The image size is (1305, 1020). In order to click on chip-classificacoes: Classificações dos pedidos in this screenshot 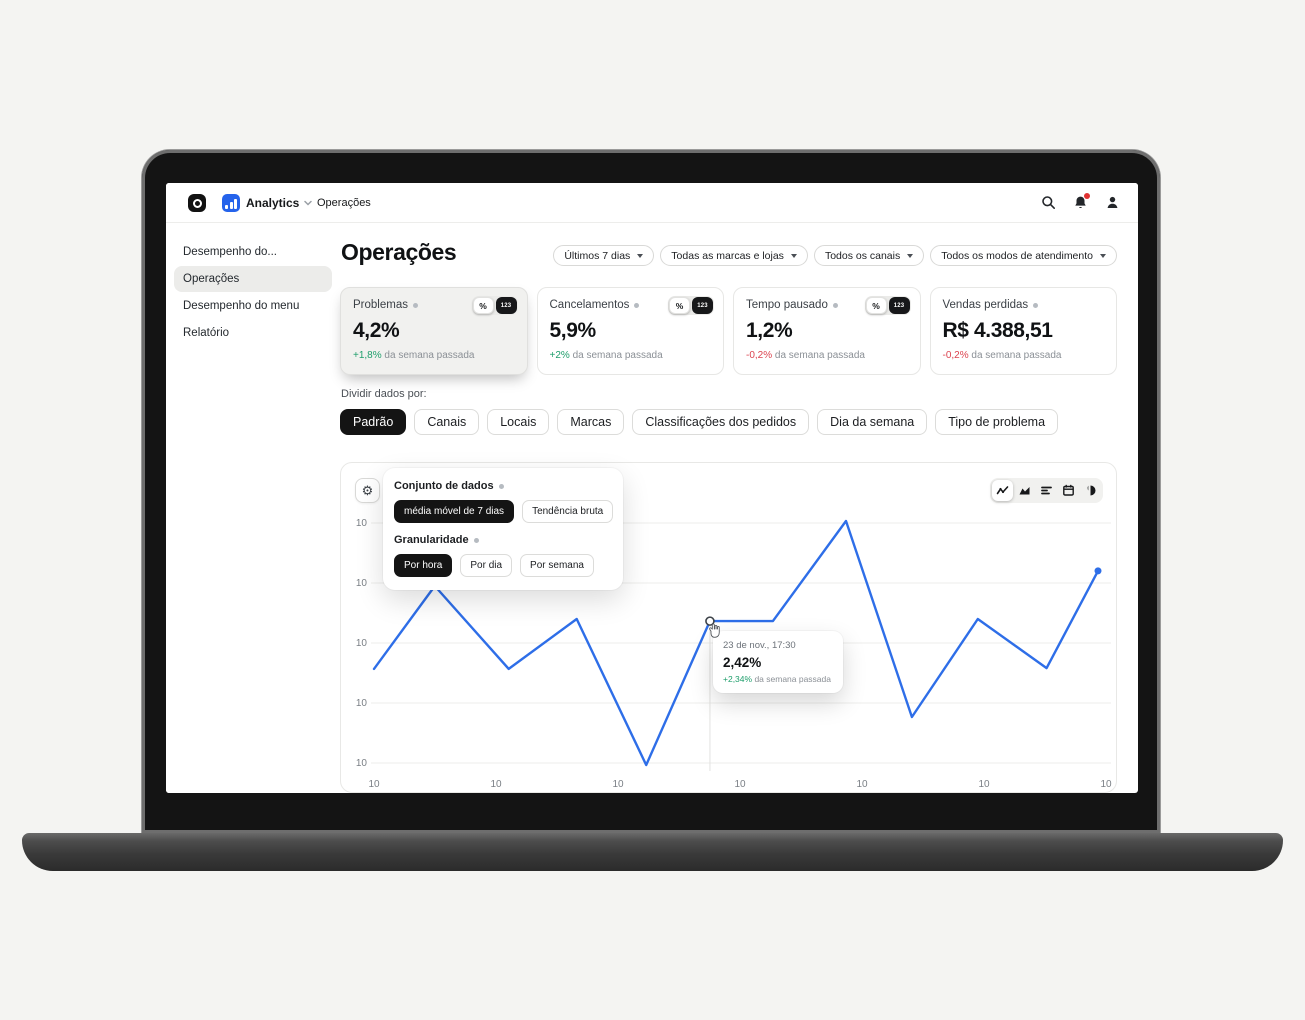, I will do `click(721, 422)`.